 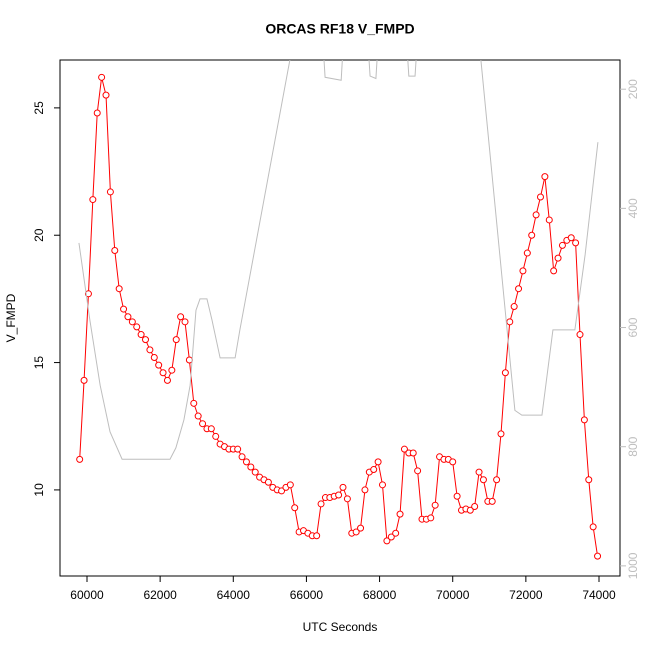 I want to click on chart-title: ORCAS RF18 V_FMPD, so click(x=339, y=29).